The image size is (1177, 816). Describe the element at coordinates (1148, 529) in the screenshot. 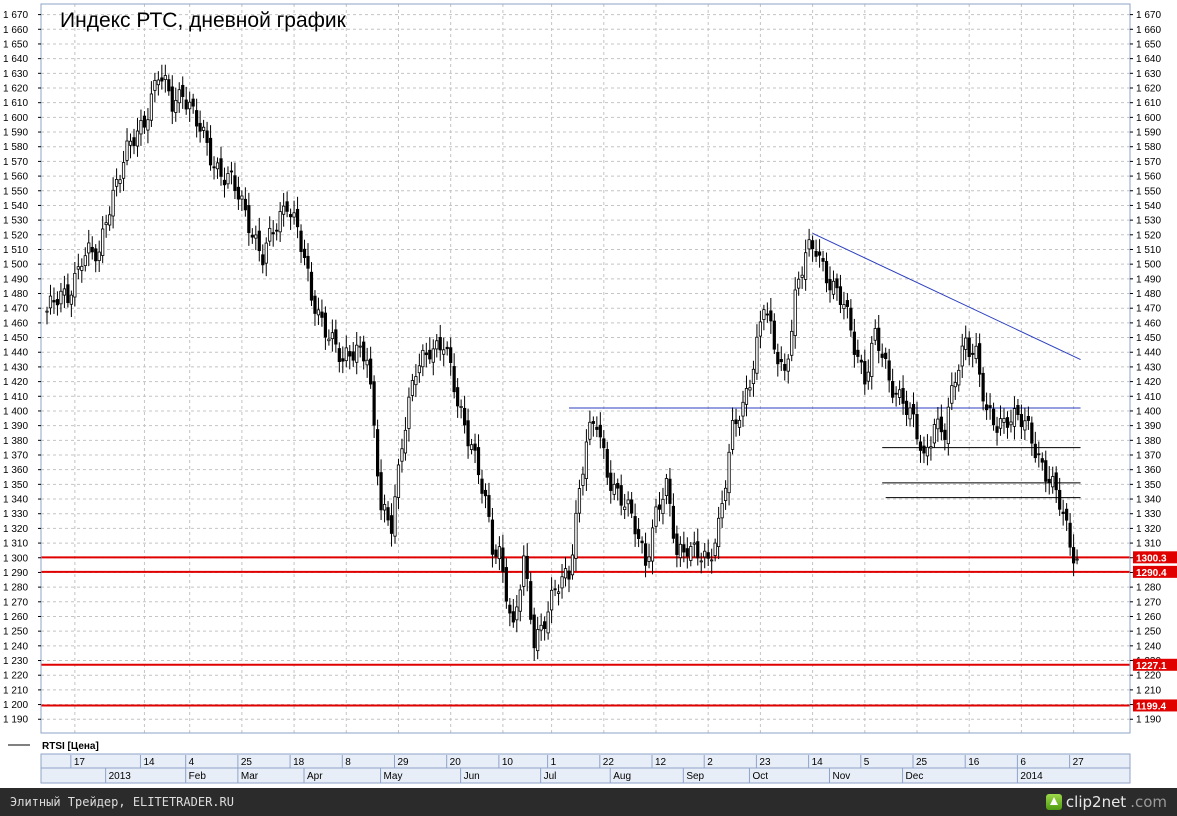

I see `y-tick-label-right: 1 320` at that location.